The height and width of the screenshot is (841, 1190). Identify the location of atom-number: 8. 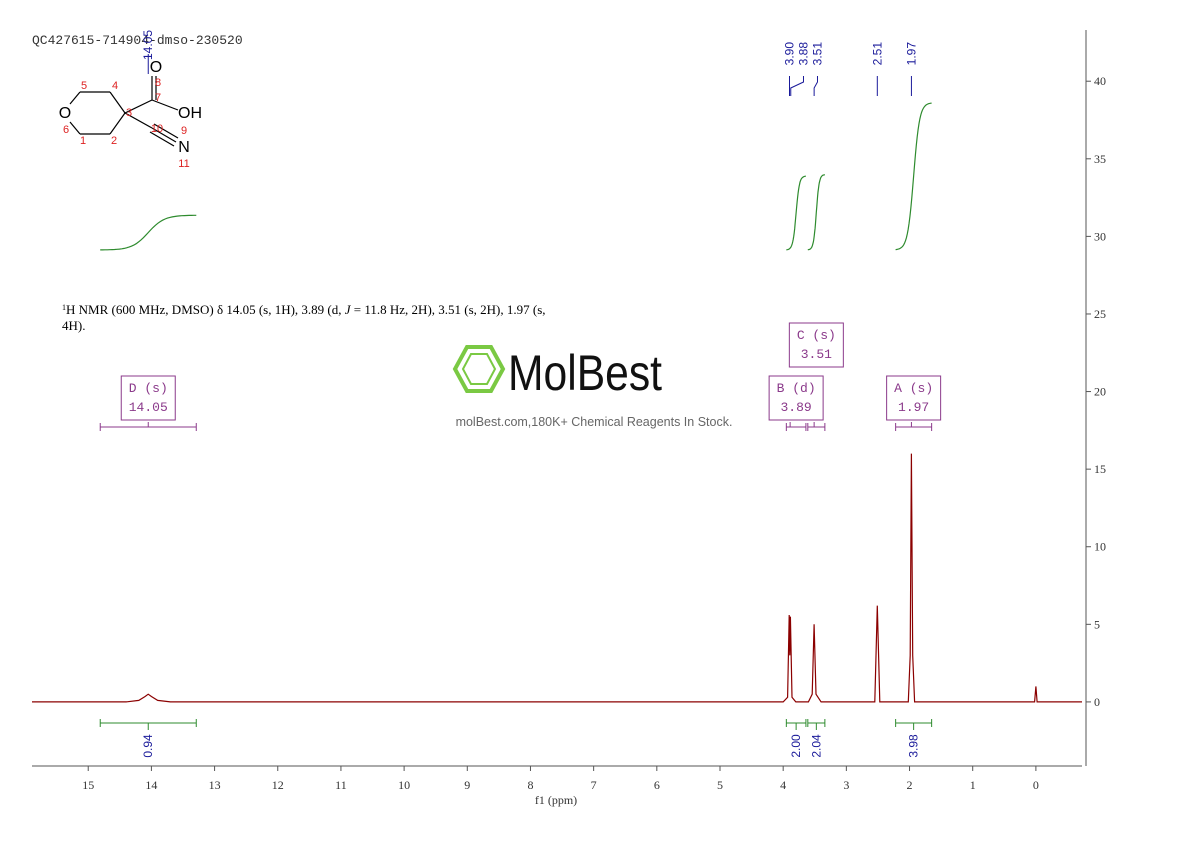
(158, 83).